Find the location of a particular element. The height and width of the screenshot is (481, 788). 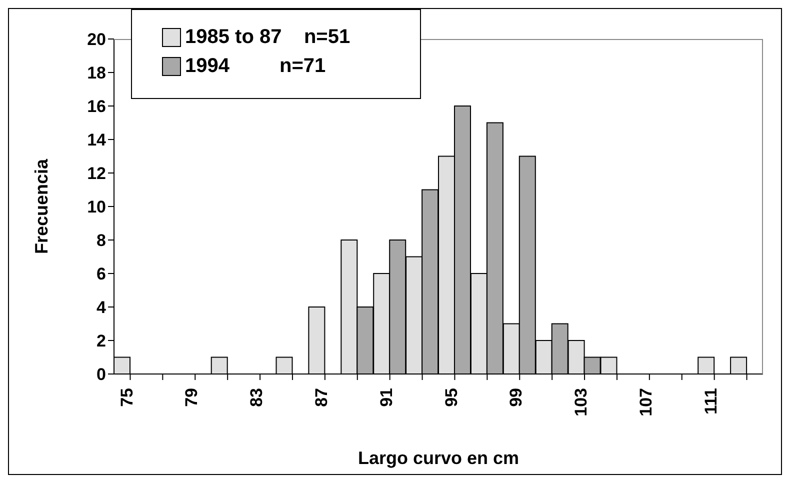

y-tick-label: 2 is located at coordinates (101, 341).